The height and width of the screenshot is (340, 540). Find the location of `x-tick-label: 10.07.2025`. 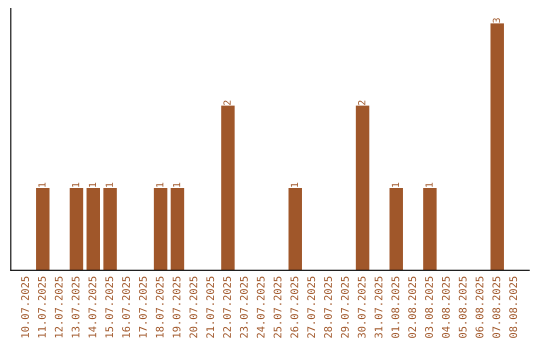

x-tick-label: 10.07.2025 is located at coordinates (25, 307).